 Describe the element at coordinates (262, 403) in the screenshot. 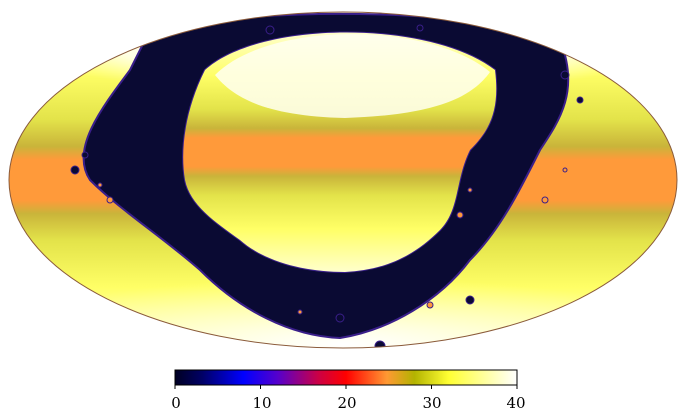

I see `colorbar-tick-label-1: 10` at that location.